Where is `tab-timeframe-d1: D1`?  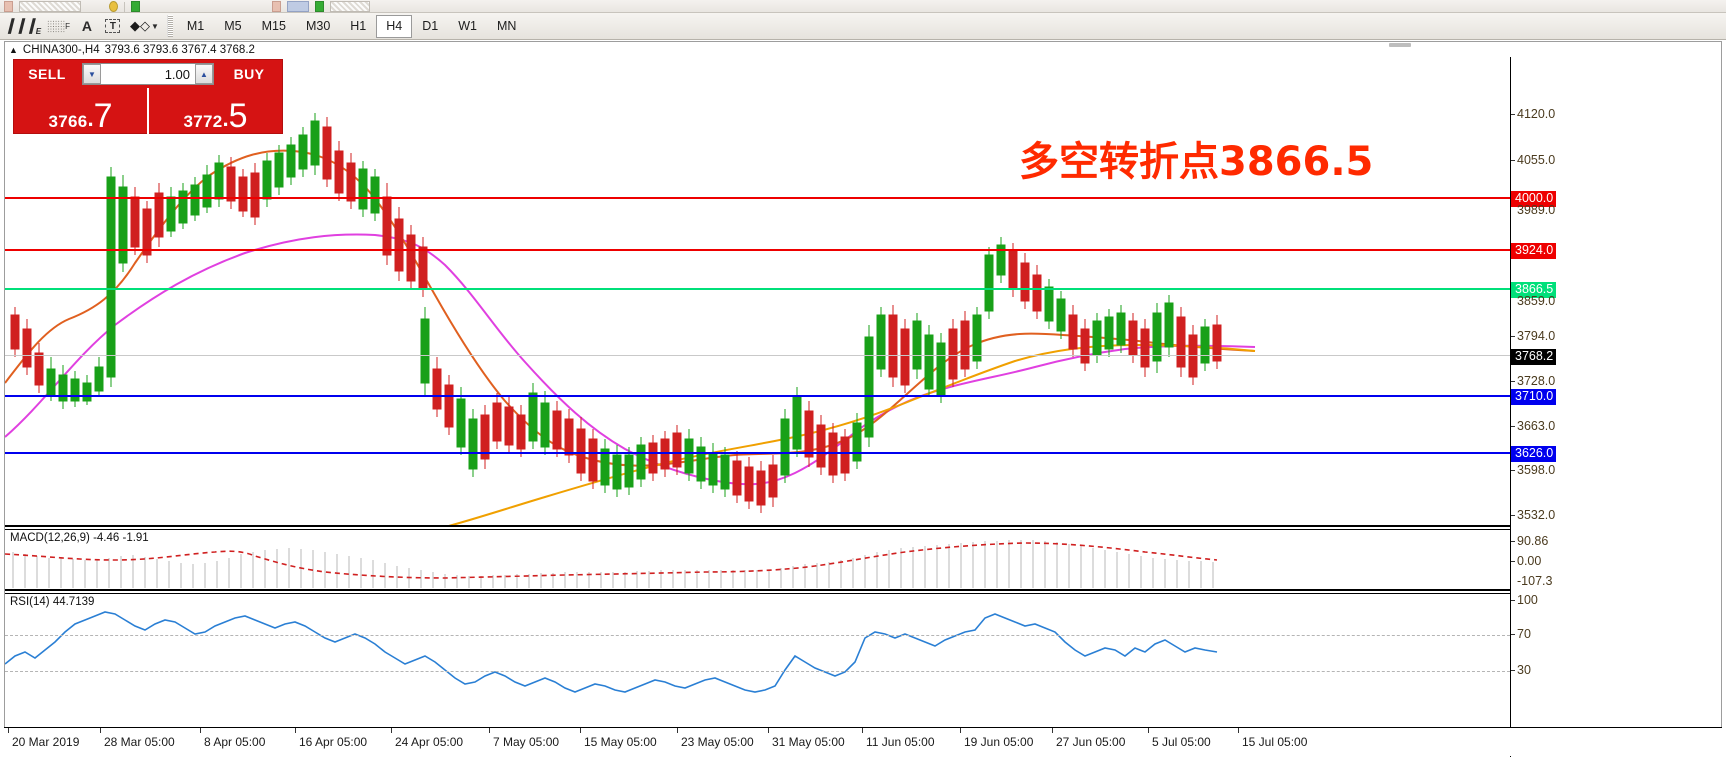 tab-timeframe-d1: D1 is located at coordinates (430, 26).